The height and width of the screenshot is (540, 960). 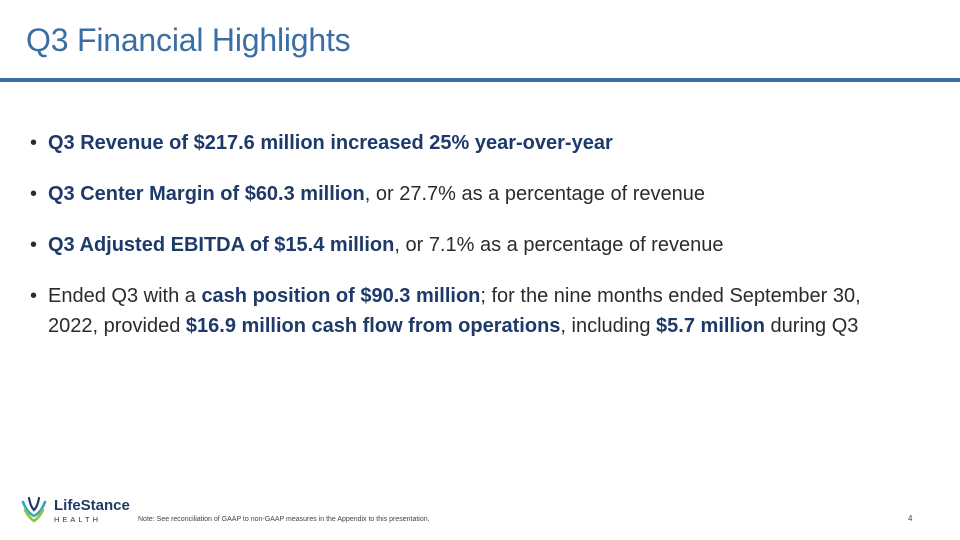 What do you see at coordinates (125, 296) in the screenshot?
I see `bullet-text: Ended Q3 with a` at bounding box center [125, 296].